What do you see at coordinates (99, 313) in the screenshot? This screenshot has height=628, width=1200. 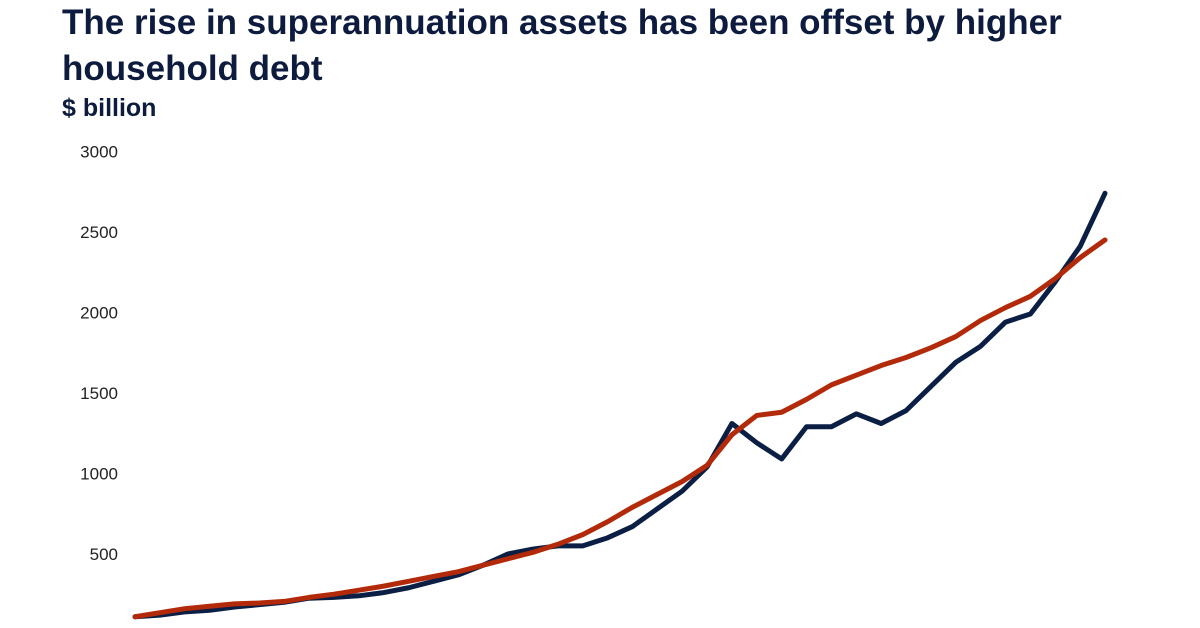 I see `y-tick-label: 2000` at bounding box center [99, 313].